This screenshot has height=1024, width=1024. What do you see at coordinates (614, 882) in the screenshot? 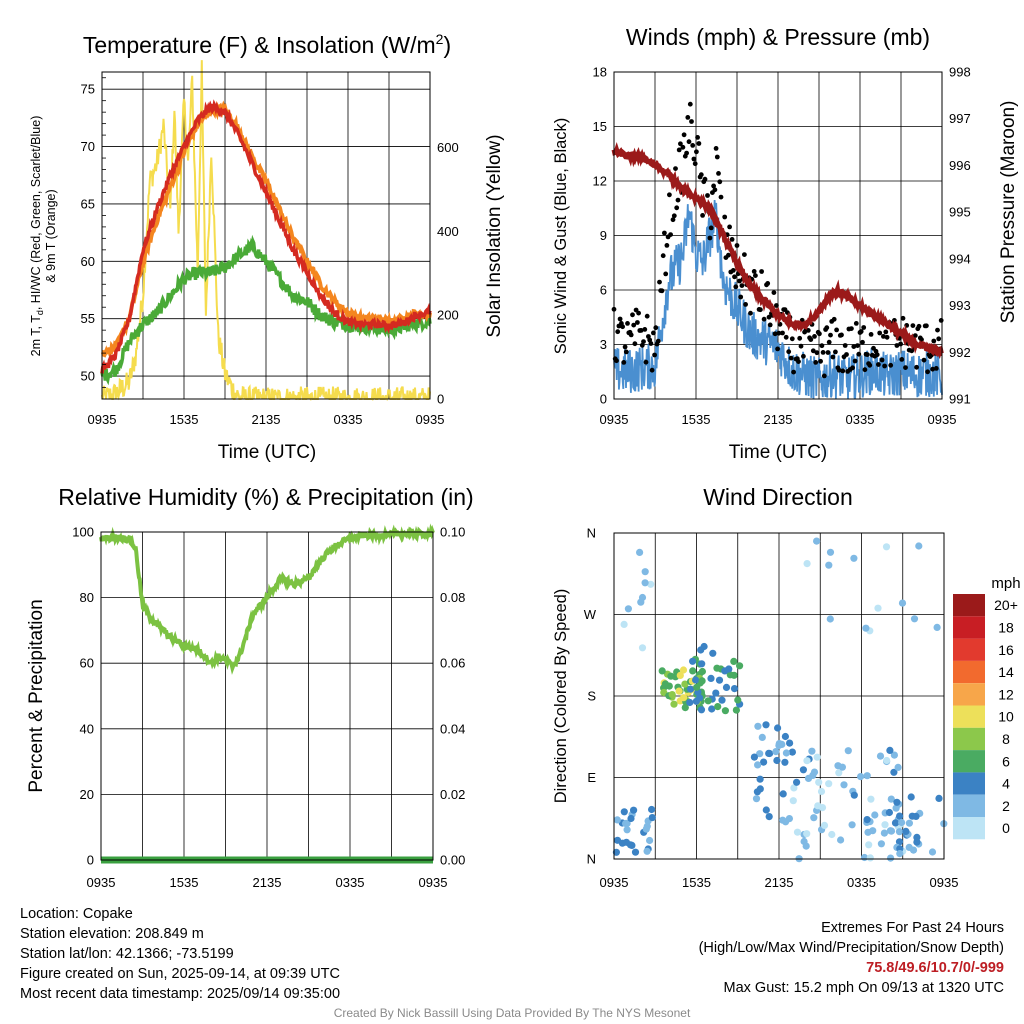
I see `wind-direction-x-tick-label: 0935` at bounding box center [614, 882].